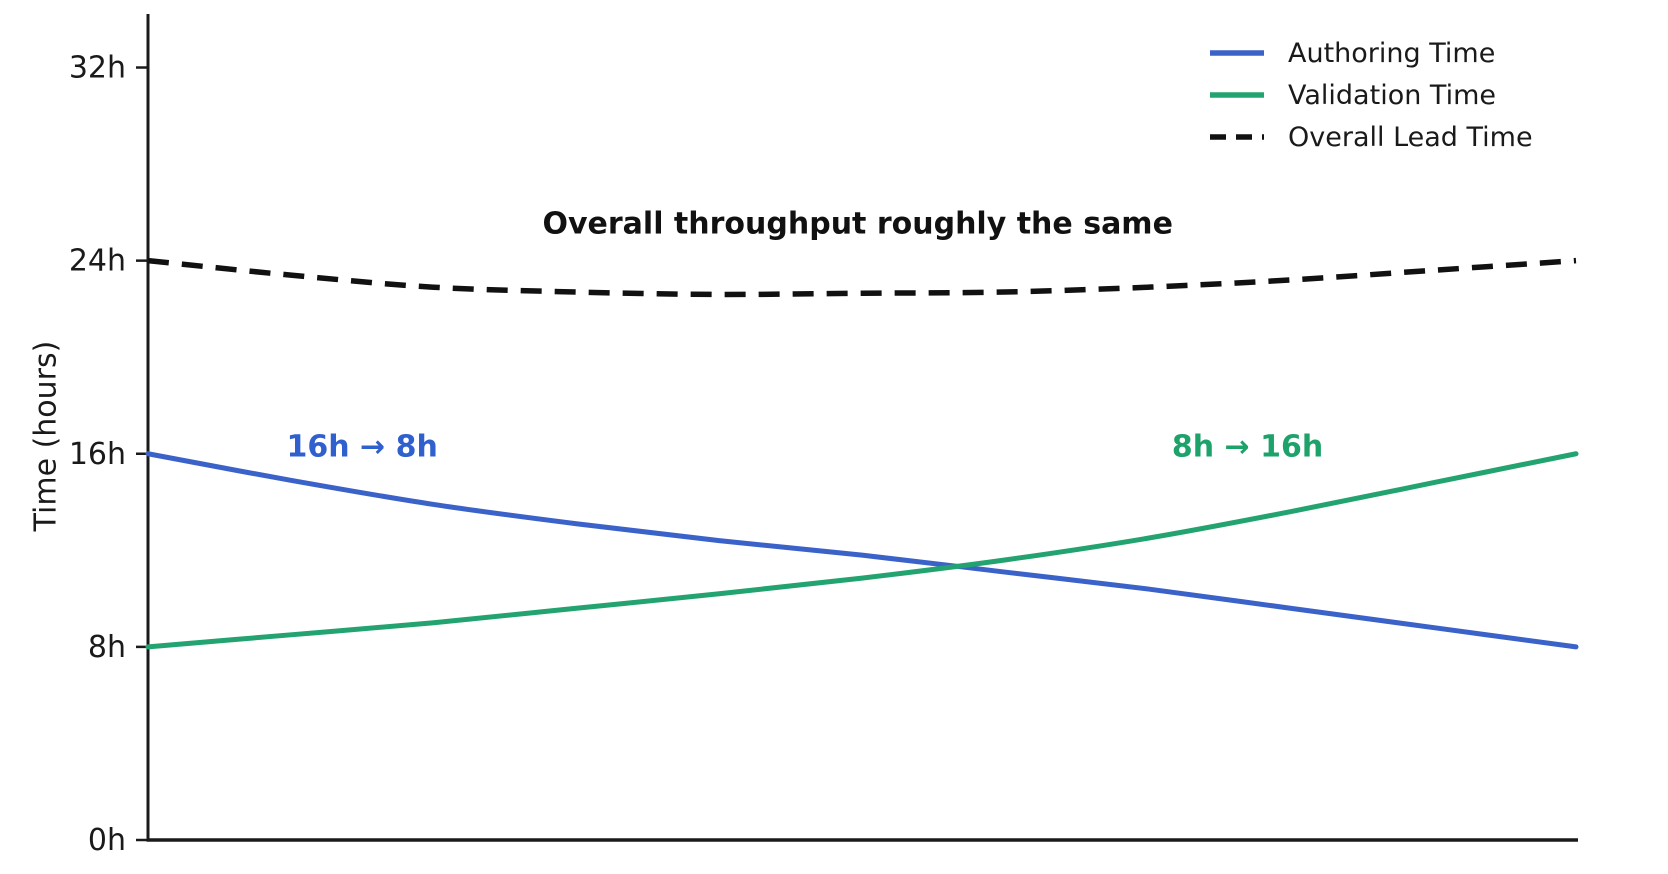  Describe the element at coordinates (107, 647) in the screenshot. I see `y-tick-label: 8h` at that location.